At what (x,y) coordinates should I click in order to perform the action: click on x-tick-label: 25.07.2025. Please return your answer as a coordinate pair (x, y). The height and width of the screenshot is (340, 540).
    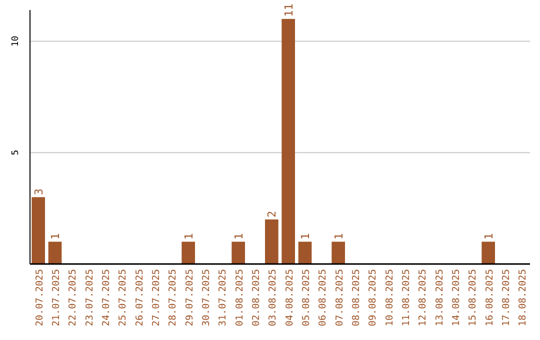
    Looking at the image, I should click on (123, 297).